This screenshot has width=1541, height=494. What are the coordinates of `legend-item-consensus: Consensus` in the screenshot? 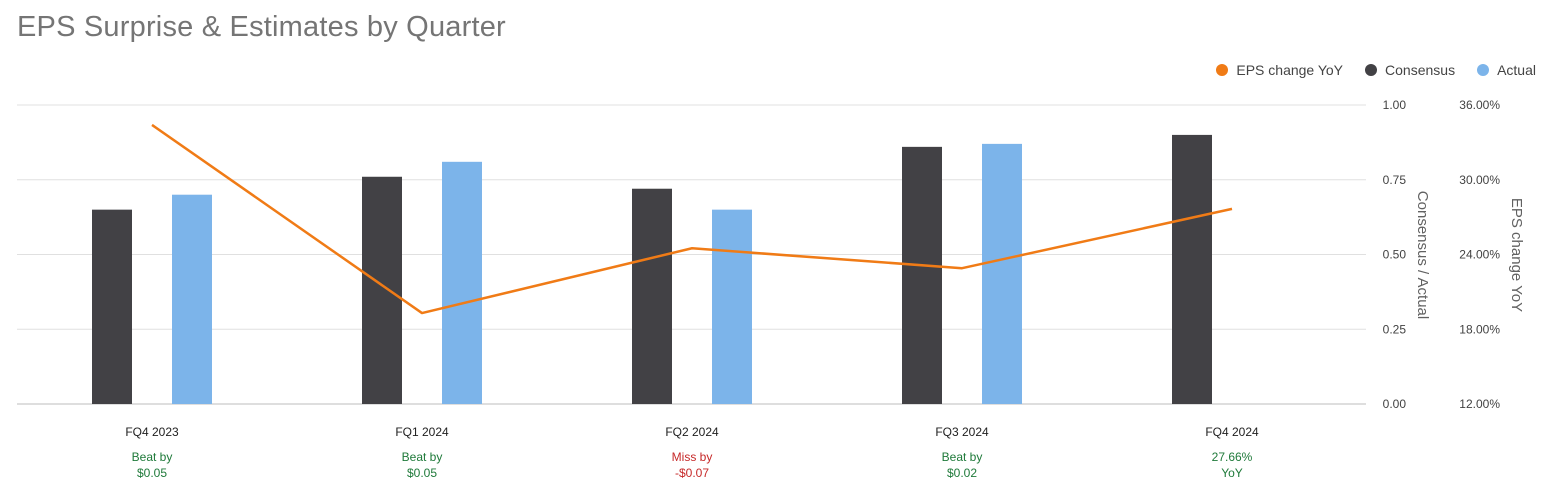 It's located at (1410, 70).